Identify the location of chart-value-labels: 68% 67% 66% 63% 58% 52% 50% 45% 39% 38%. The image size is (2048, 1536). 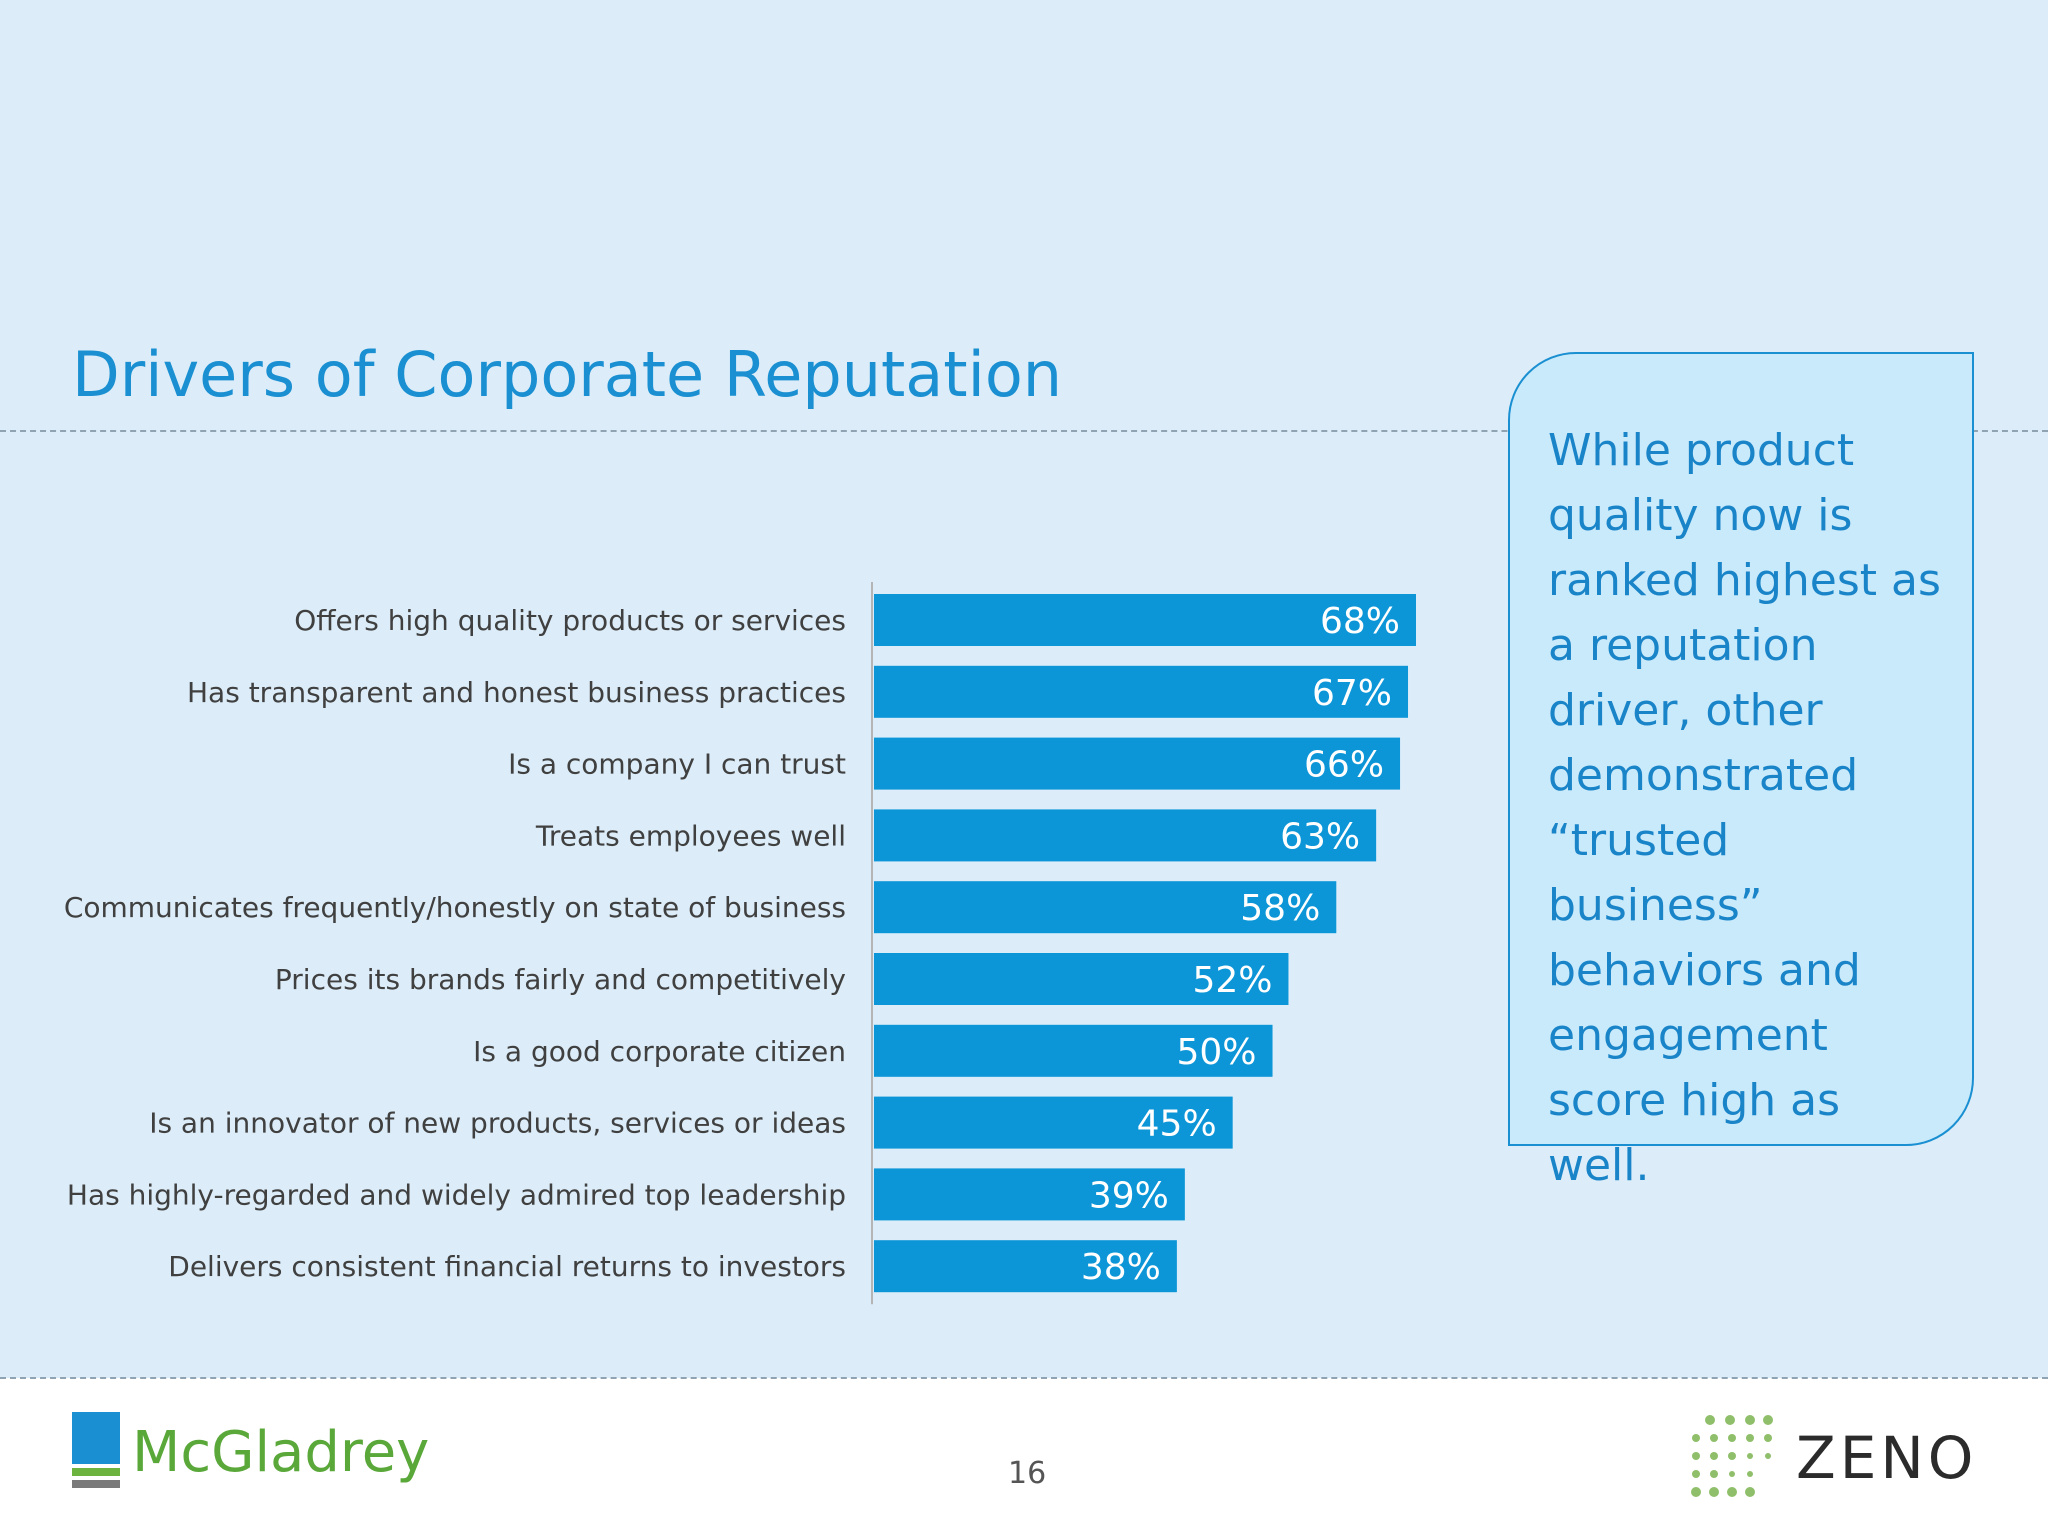
(1240, 944).